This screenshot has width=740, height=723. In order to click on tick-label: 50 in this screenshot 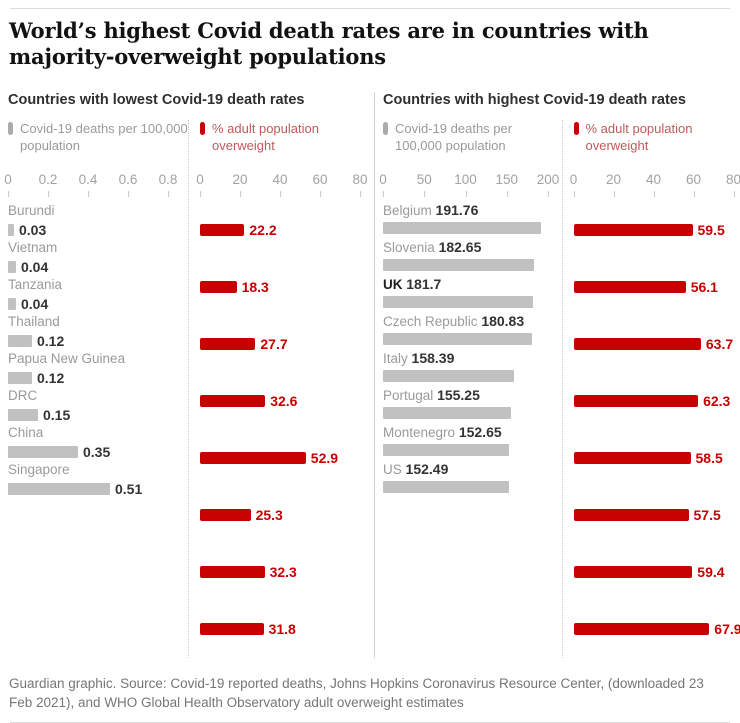, I will do `click(424, 179)`.